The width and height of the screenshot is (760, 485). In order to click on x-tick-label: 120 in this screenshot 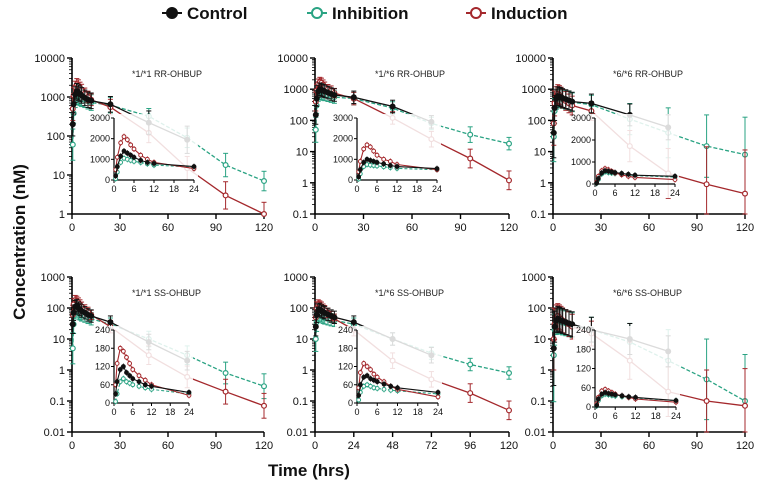, I will do `click(264, 446)`.